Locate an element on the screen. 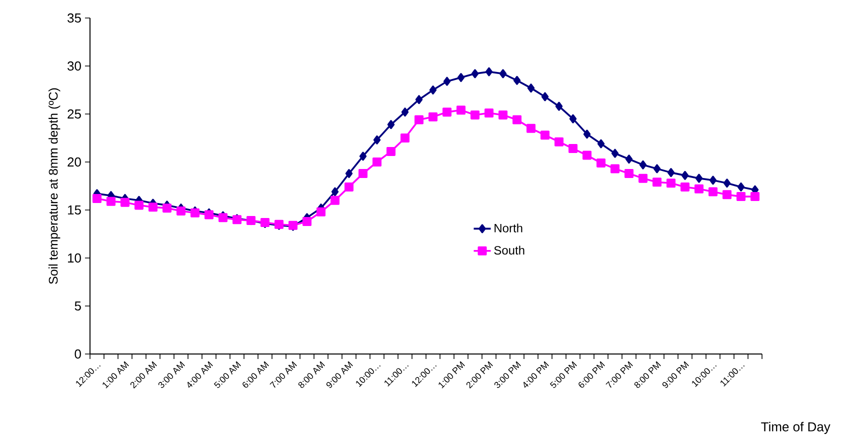  x-tick-label: 4:00 AM is located at coordinates (200, 374).